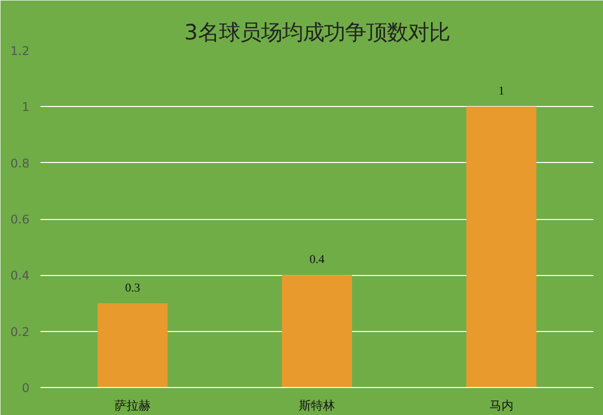 This screenshot has width=603, height=415. I want to click on chart-title: 3名球员场均成功争顶数对比, so click(317, 33).